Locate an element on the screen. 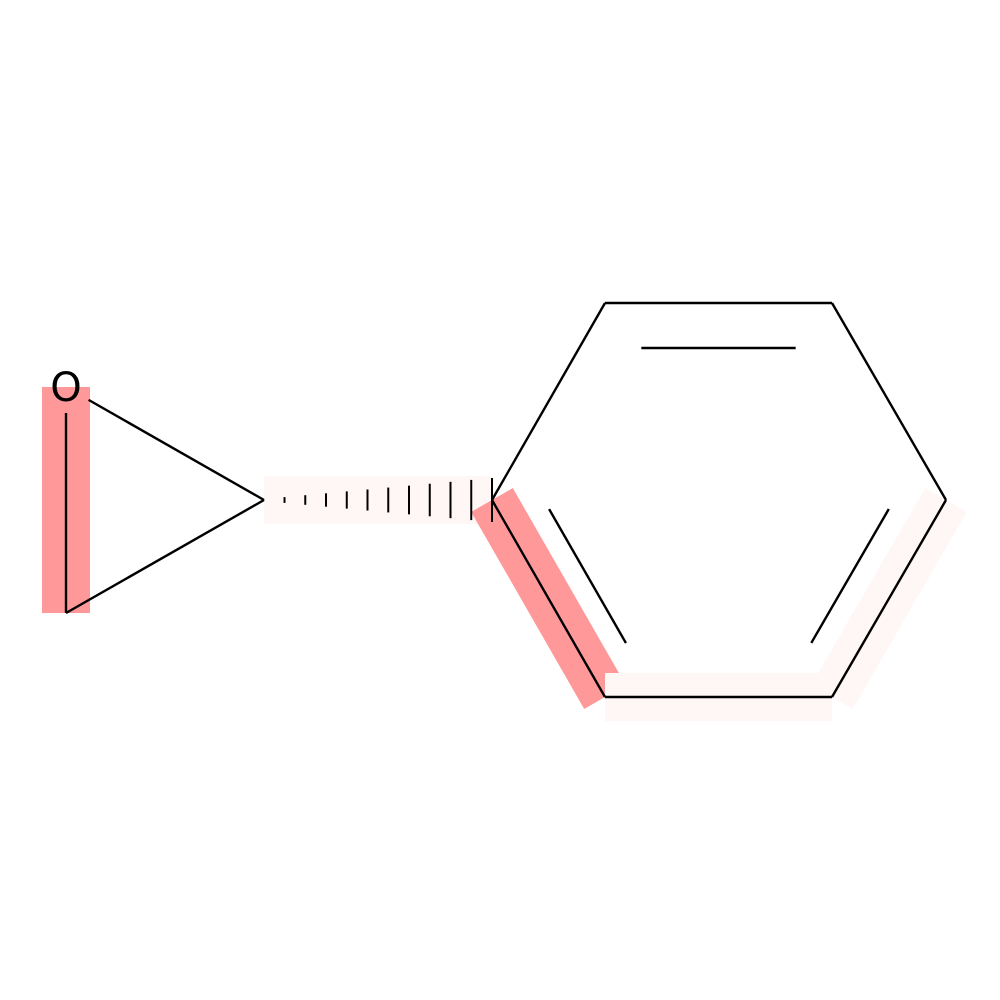 Image resolution: width=1000 pixels, height=1000 pixels. bond-c4-c5 is located at coordinates (548, 598).